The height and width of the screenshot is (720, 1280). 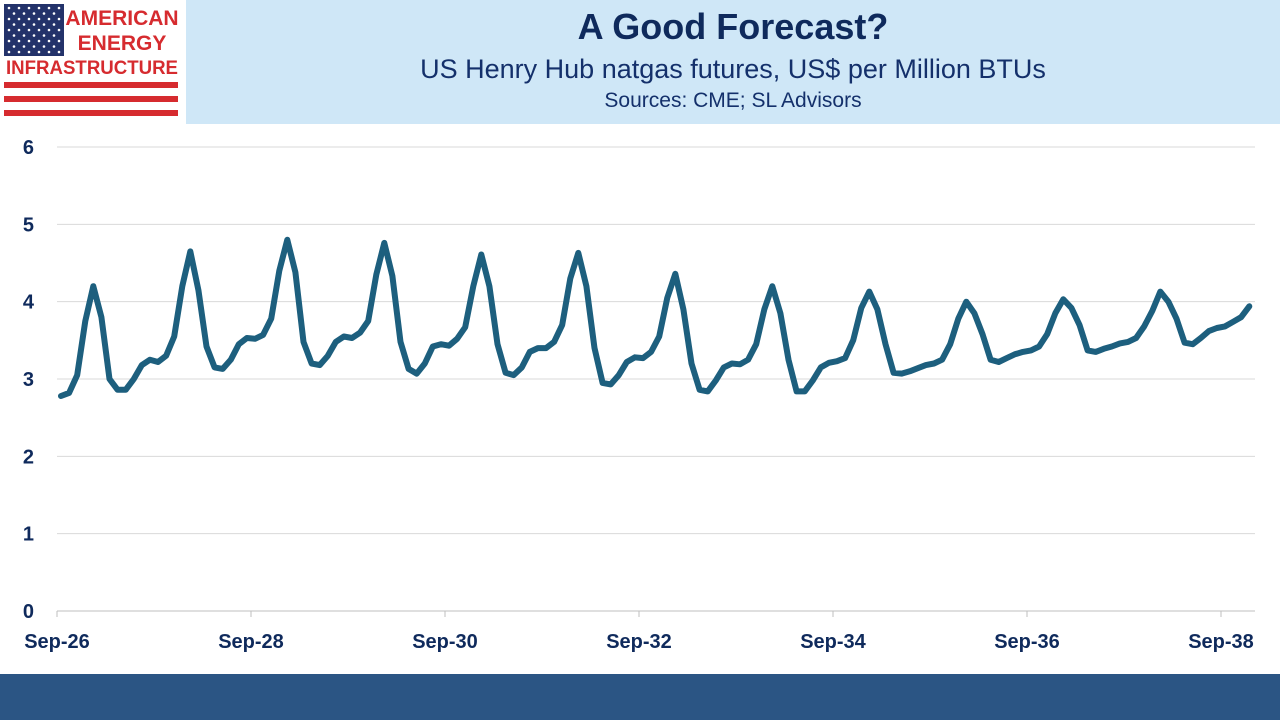 What do you see at coordinates (122, 43) in the screenshot?
I see `logo-line-2: ENERGY` at bounding box center [122, 43].